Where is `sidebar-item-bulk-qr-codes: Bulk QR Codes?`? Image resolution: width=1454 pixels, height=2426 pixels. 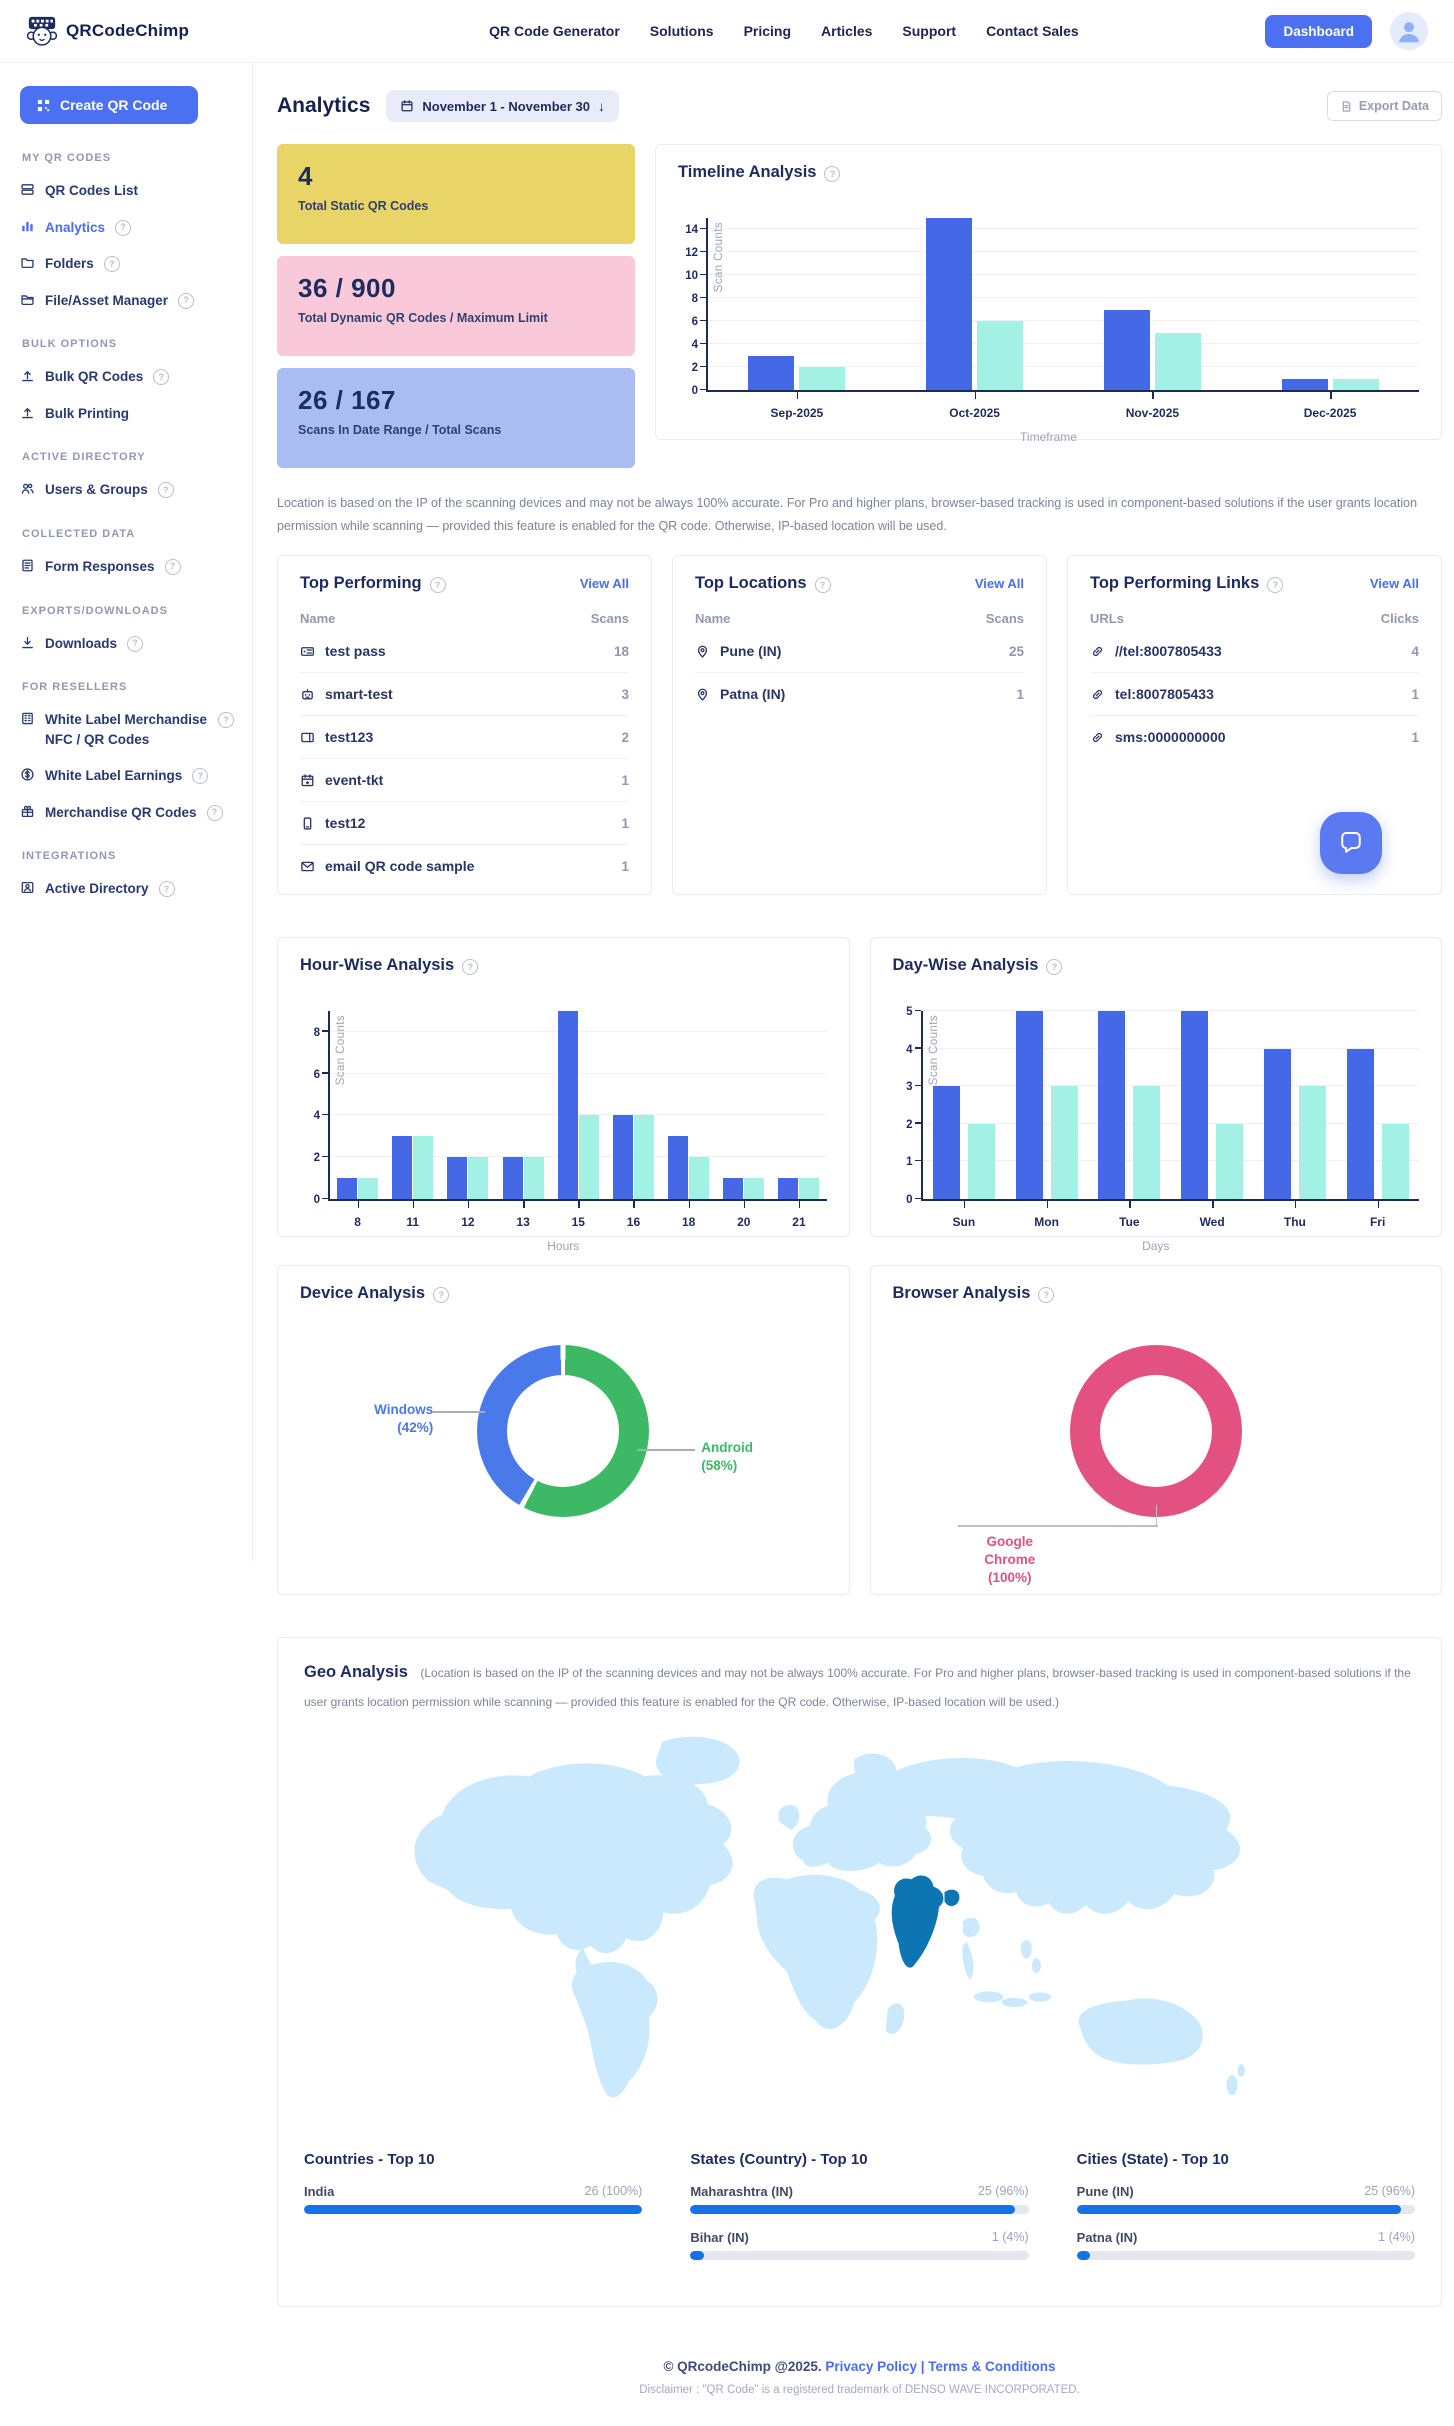 sidebar-item-bulk-qr-codes: Bulk QR Codes? is located at coordinates (127, 377).